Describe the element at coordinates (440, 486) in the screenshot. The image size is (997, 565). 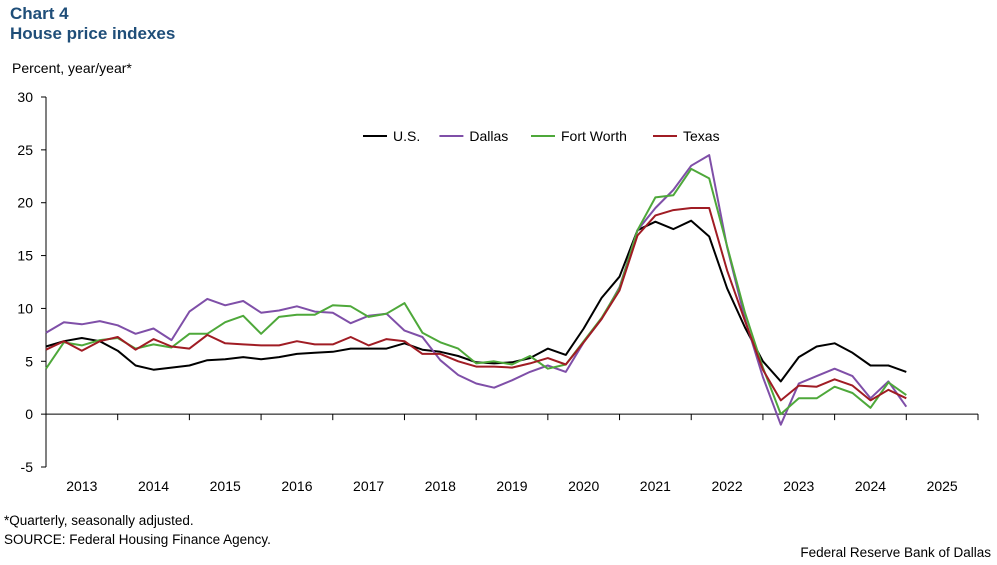
I see `x-tick-label: 2018` at that location.